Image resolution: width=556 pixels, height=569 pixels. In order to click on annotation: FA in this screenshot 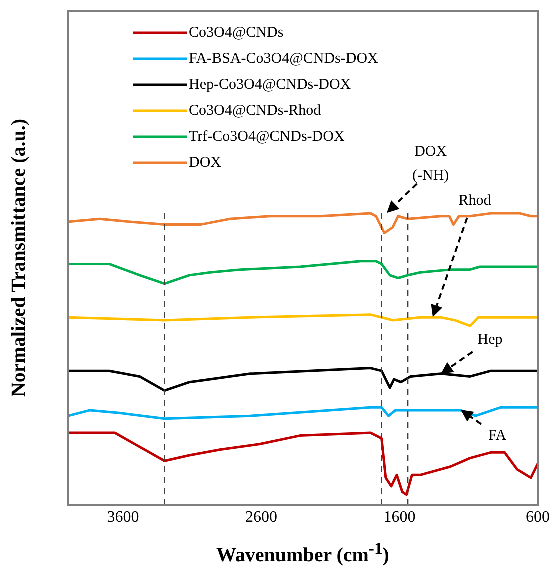, I will do `click(497, 436)`.